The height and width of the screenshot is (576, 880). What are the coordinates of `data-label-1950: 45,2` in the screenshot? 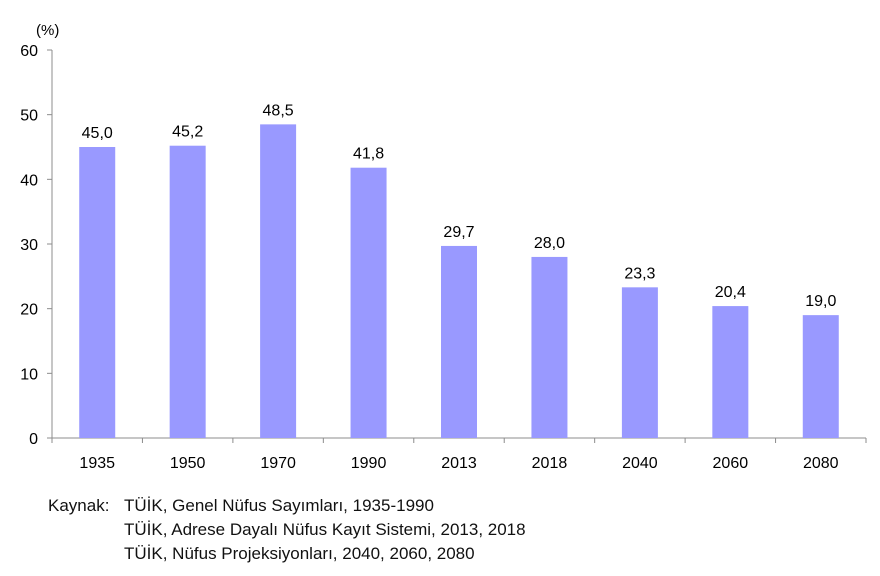 It's located at (187, 132).